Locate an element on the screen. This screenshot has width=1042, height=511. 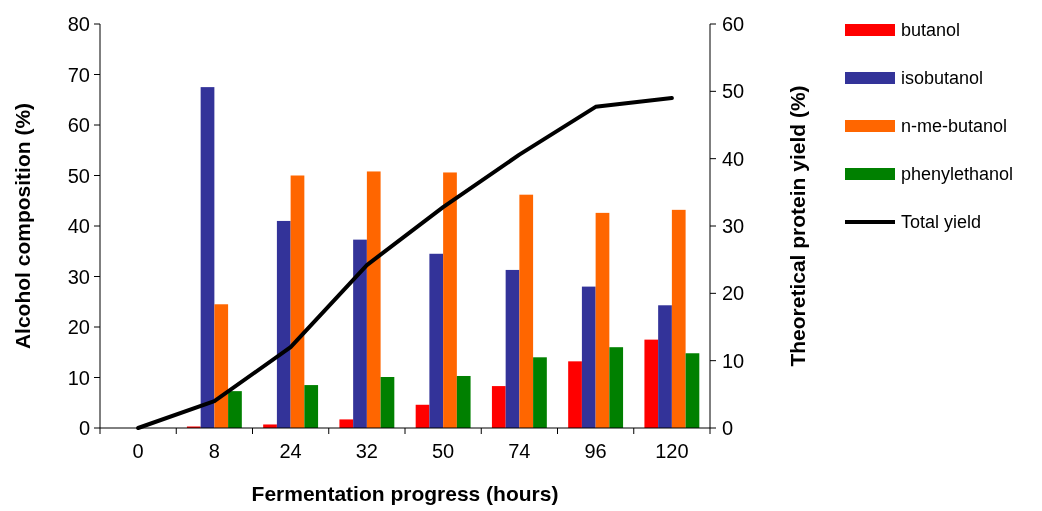
y-tick-label: 40 is located at coordinates (78, 226).